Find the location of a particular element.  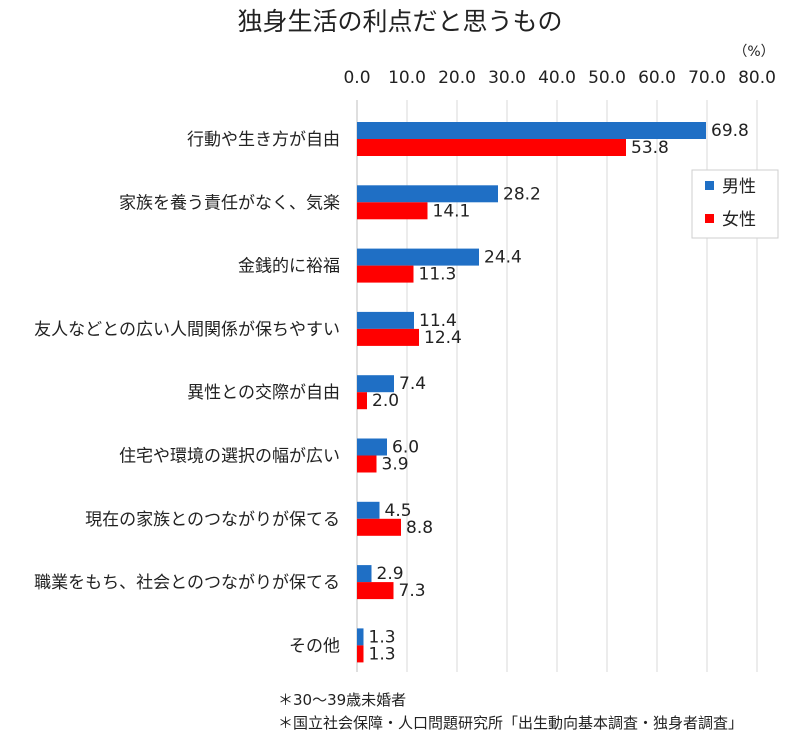

category-label: 友人などとの広い人間関係が保ちやすい is located at coordinates (187, 330).